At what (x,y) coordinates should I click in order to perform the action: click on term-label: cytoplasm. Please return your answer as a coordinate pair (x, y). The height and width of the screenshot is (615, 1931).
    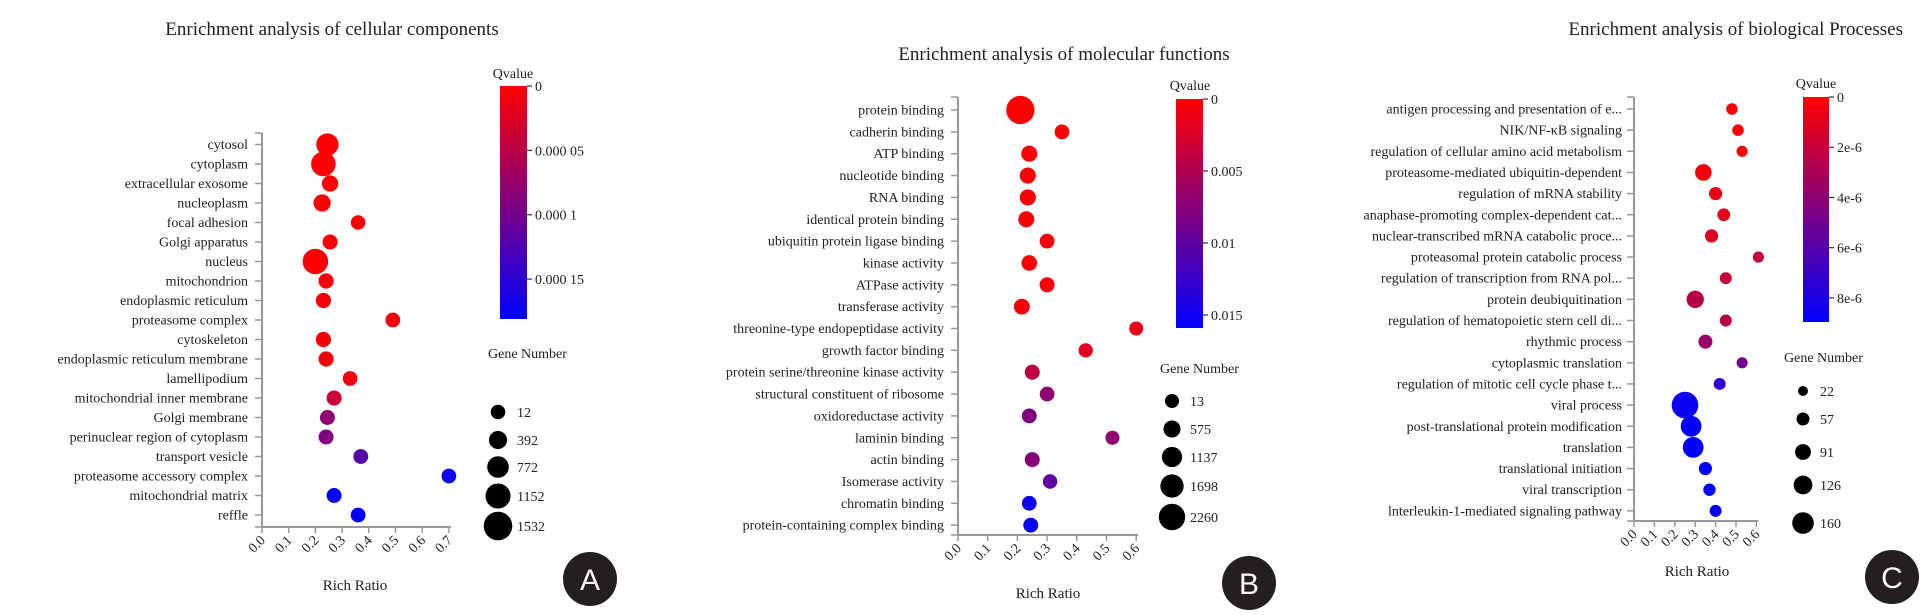
    Looking at the image, I should click on (219, 165).